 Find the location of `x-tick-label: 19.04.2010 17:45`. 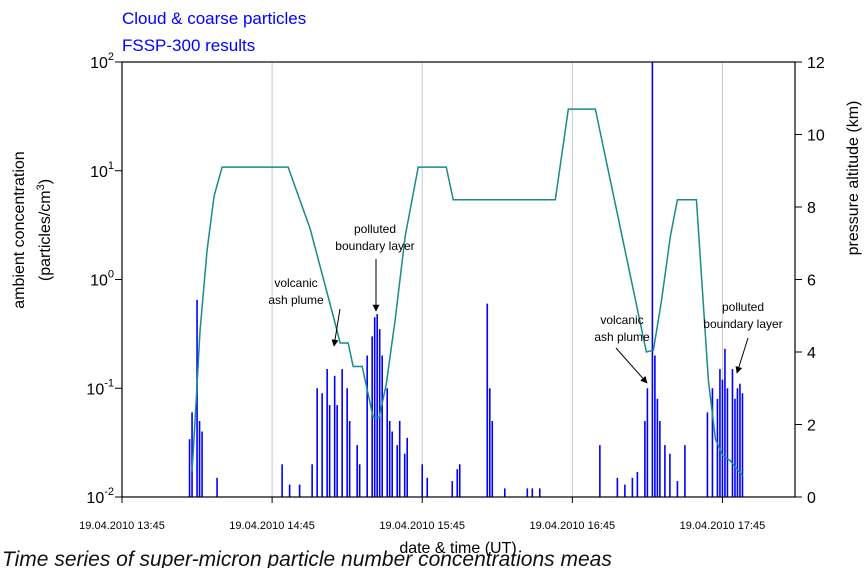

x-tick-label: 19.04.2010 17:45 is located at coordinates (723, 526).